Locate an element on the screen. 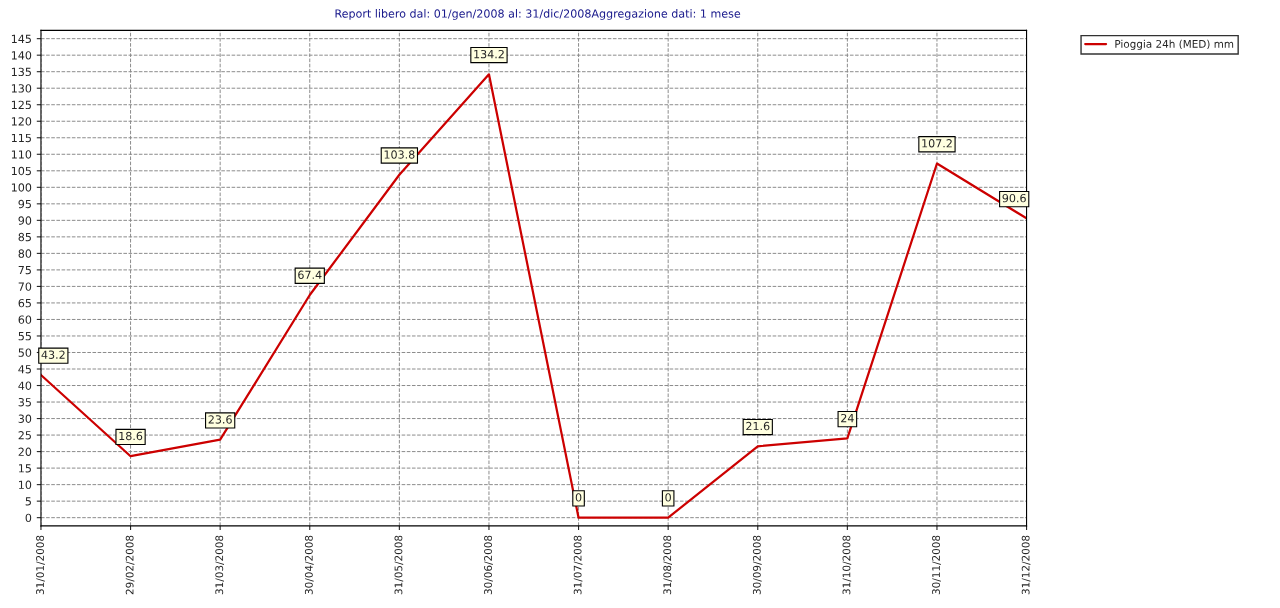 The width and height of the screenshot is (1280, 608). chart-title: Report libero dal: 01/gen/2008 al: 31/dic/2008Aggregazione dati: 1 mese is located at coordinates (538, 14).